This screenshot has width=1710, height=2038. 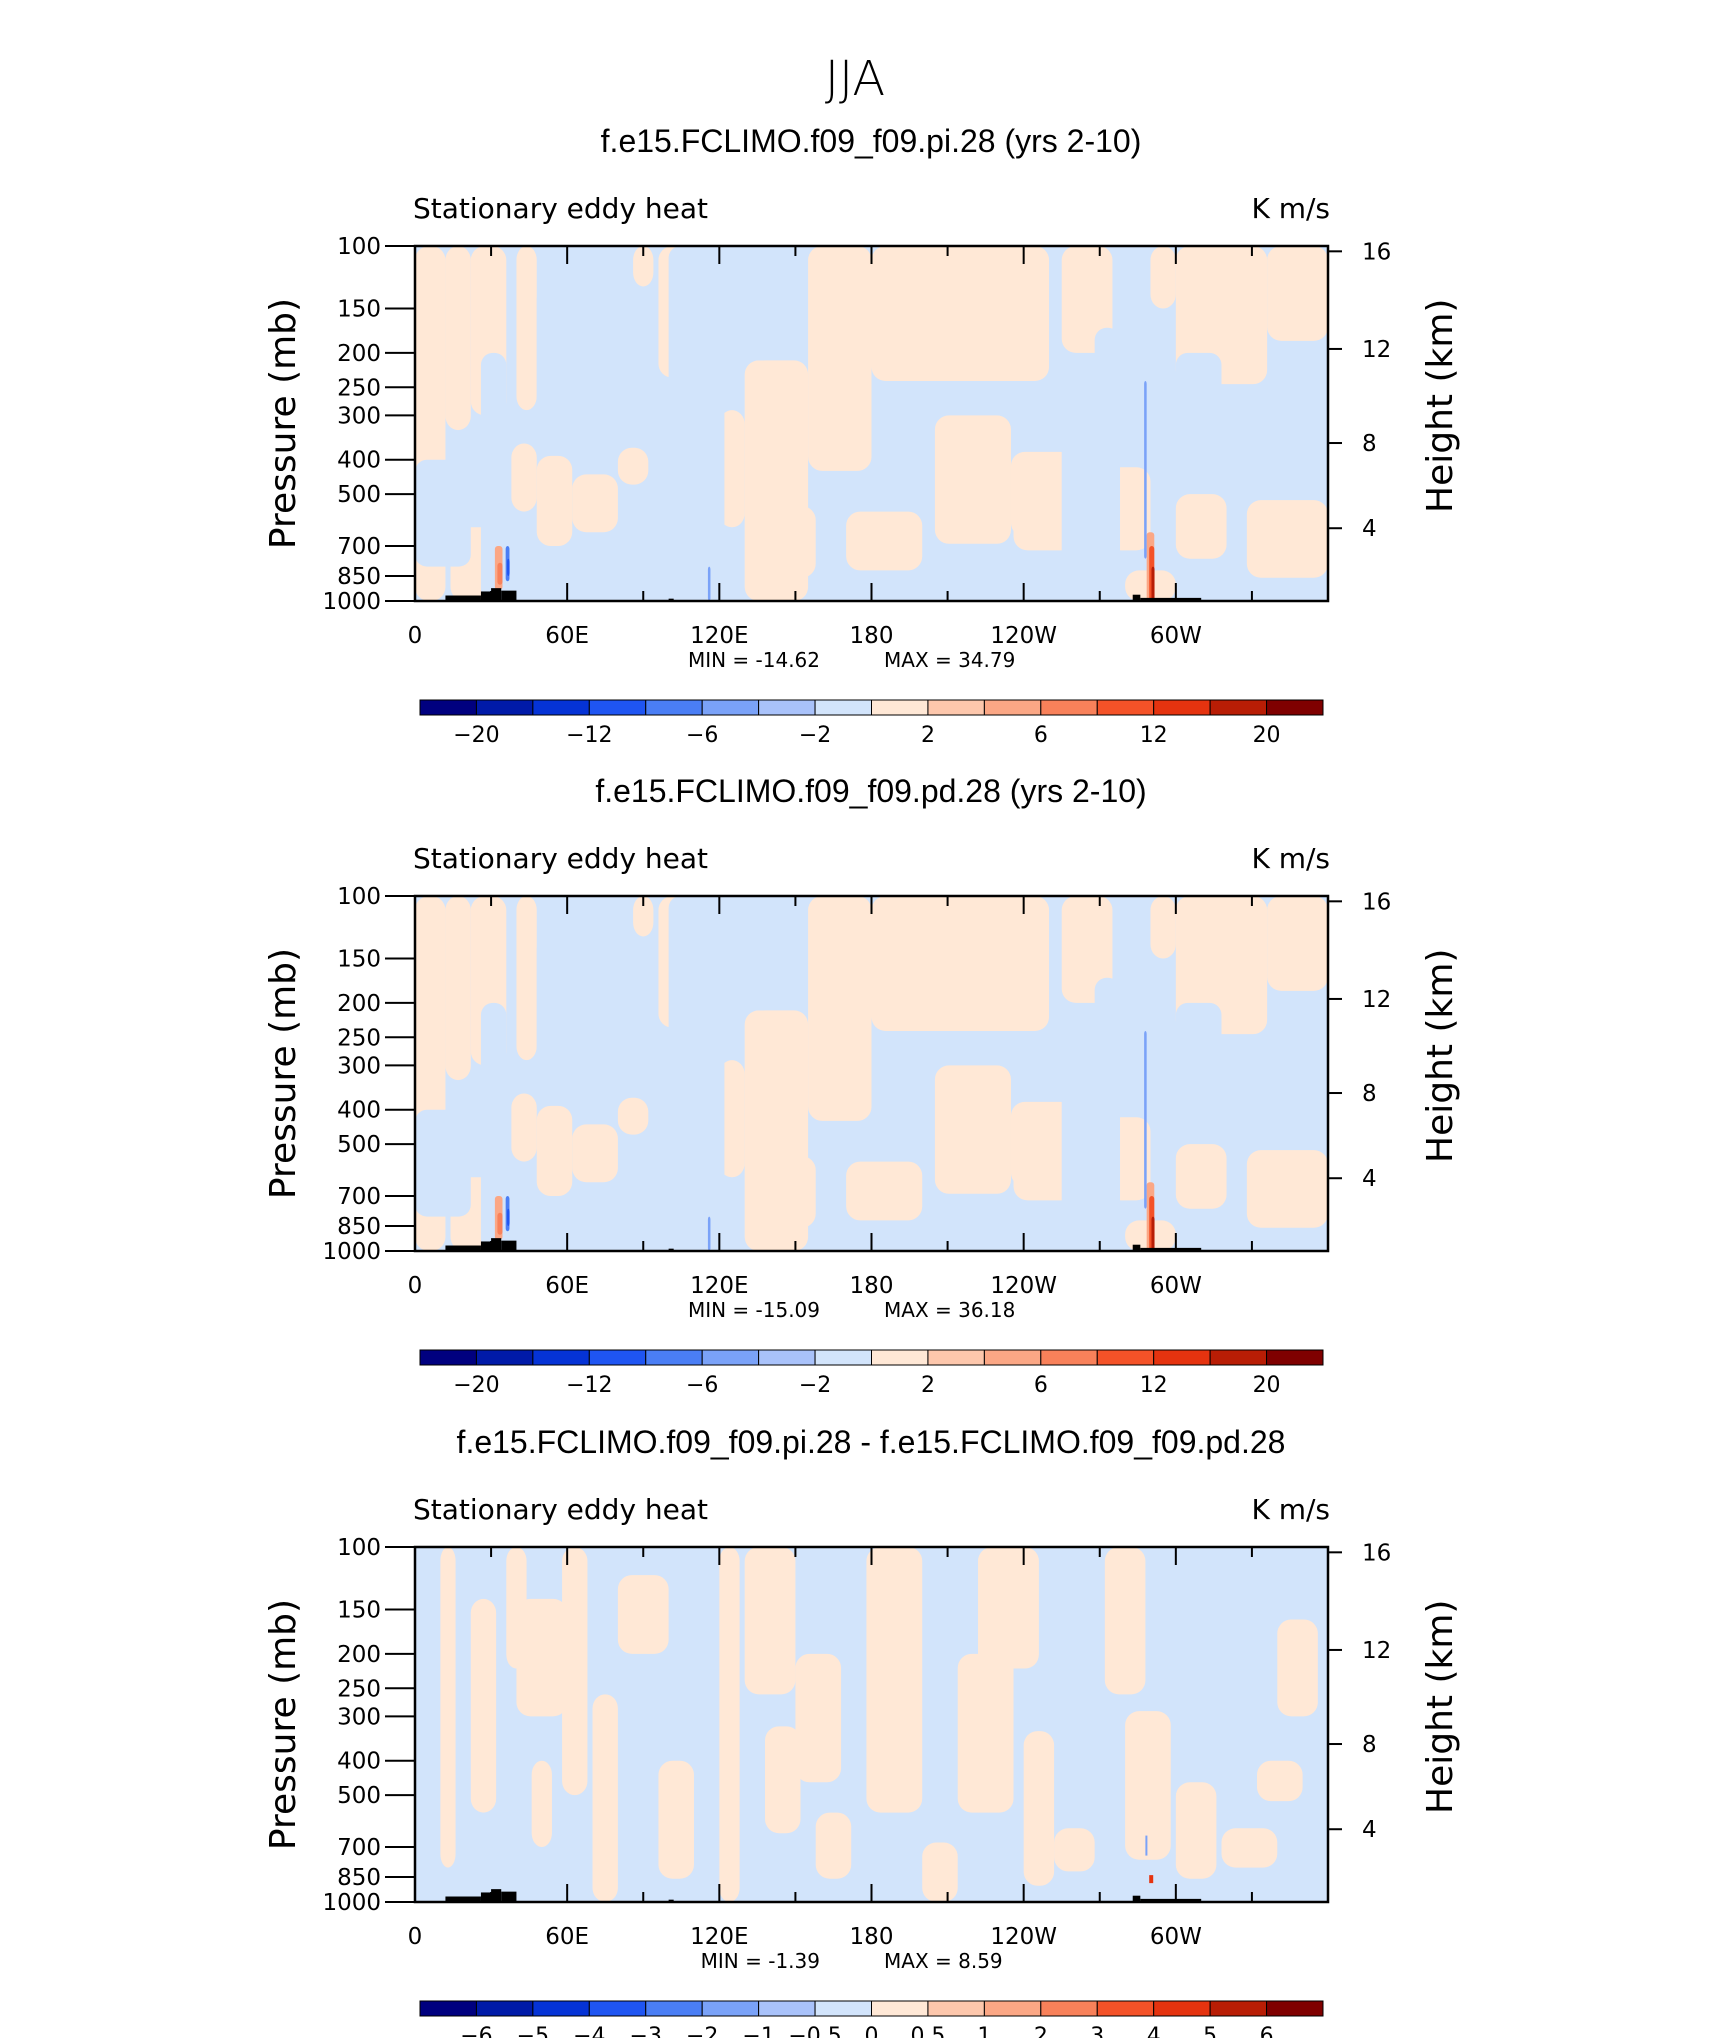 I want to click on min-label: MIN = -1.39, so click(x=760, y=1961).